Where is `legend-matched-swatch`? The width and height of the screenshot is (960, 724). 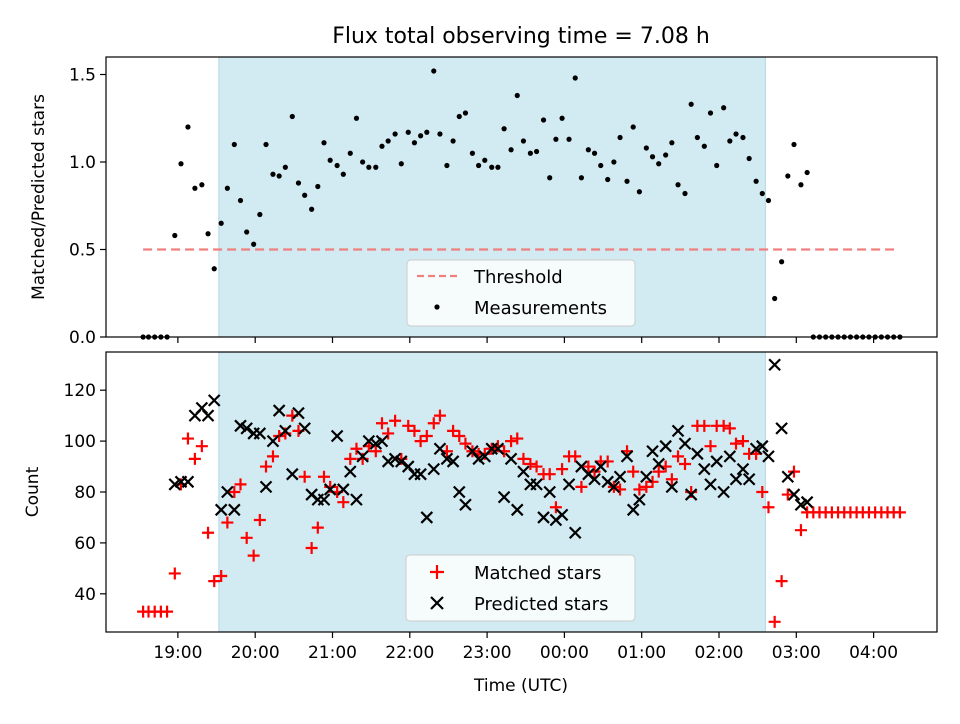 legend-matched-swatch is located at coordinates (437, 572).